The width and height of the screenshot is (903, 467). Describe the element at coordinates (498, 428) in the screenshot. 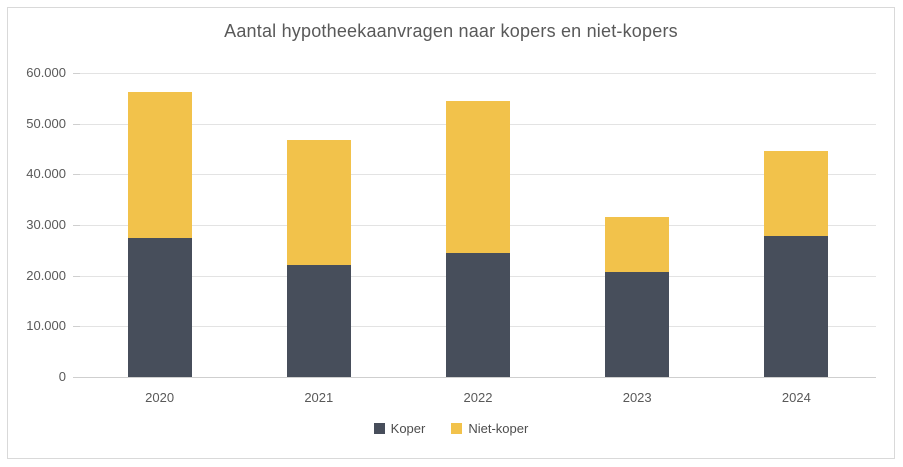

I see `legend-label-niet-koper: Niet-koper` at that location.